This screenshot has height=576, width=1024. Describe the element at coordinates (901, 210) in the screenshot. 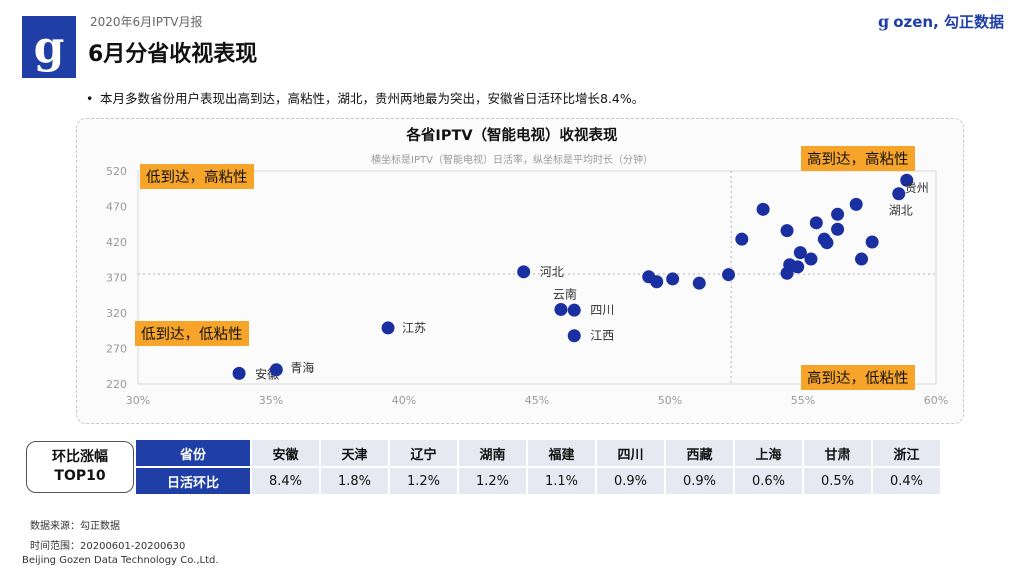

I see `data-point-label: 湖北` at that location.